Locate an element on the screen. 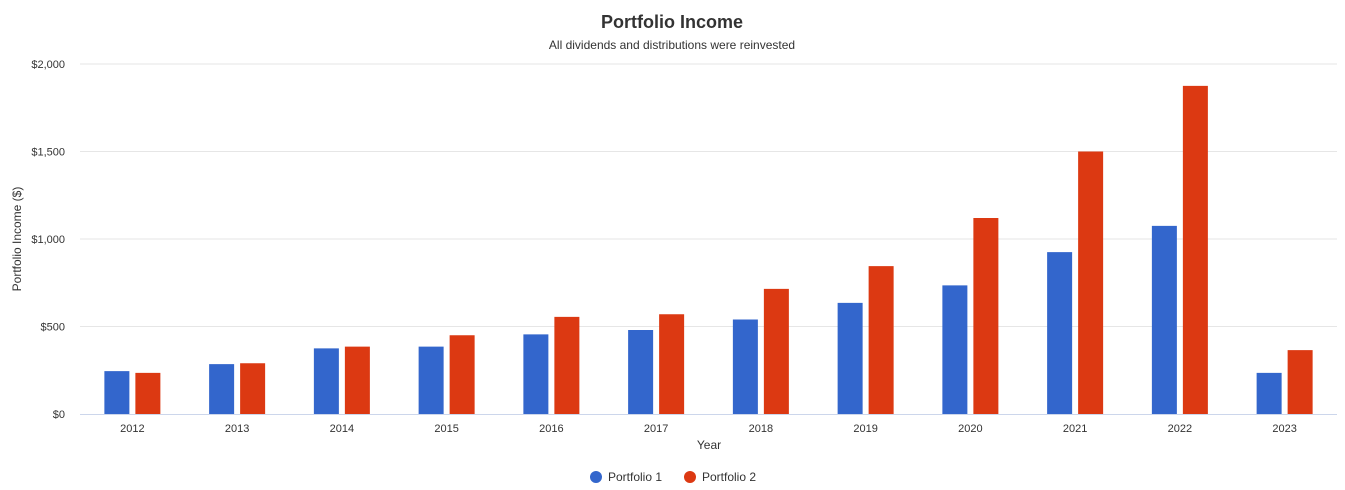 Image resolution: width=1345 pixels, height=490 pixels. y-tick-label: $0 is located at coordinates (59, 415).